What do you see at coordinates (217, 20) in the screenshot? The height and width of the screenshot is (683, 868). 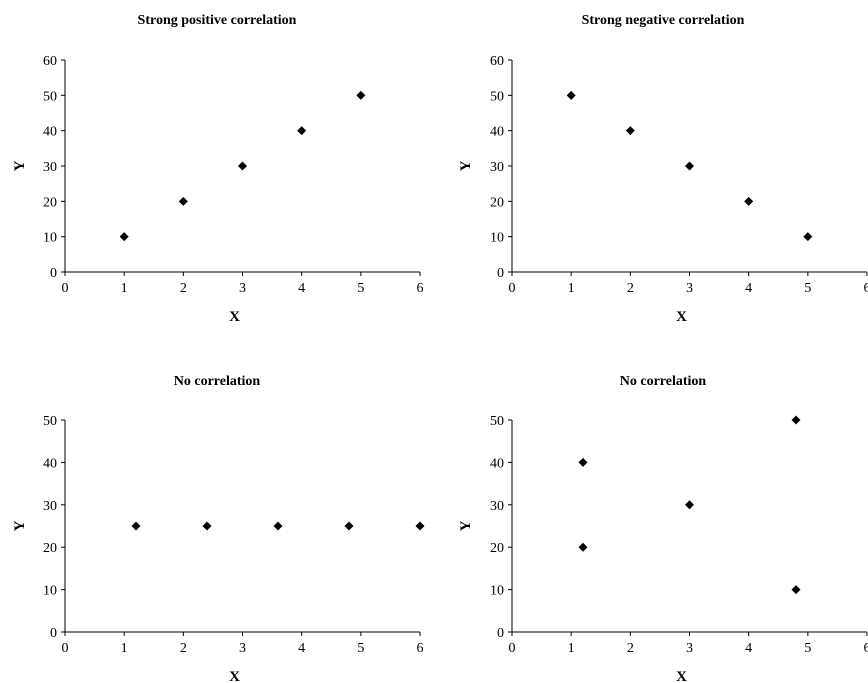 I see `chart-title: Strong positive correlation` at bounding box center [217, 20].